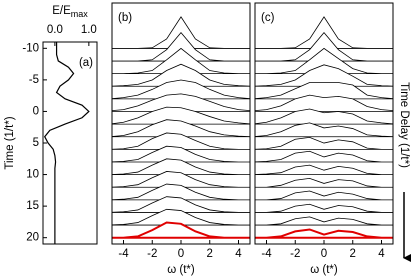 This screenshot has height=279, width=415. Describe the element at coordinates (10, 142) in the screenshot. I see `y-axis-label: Time (1/t*)` at that location.